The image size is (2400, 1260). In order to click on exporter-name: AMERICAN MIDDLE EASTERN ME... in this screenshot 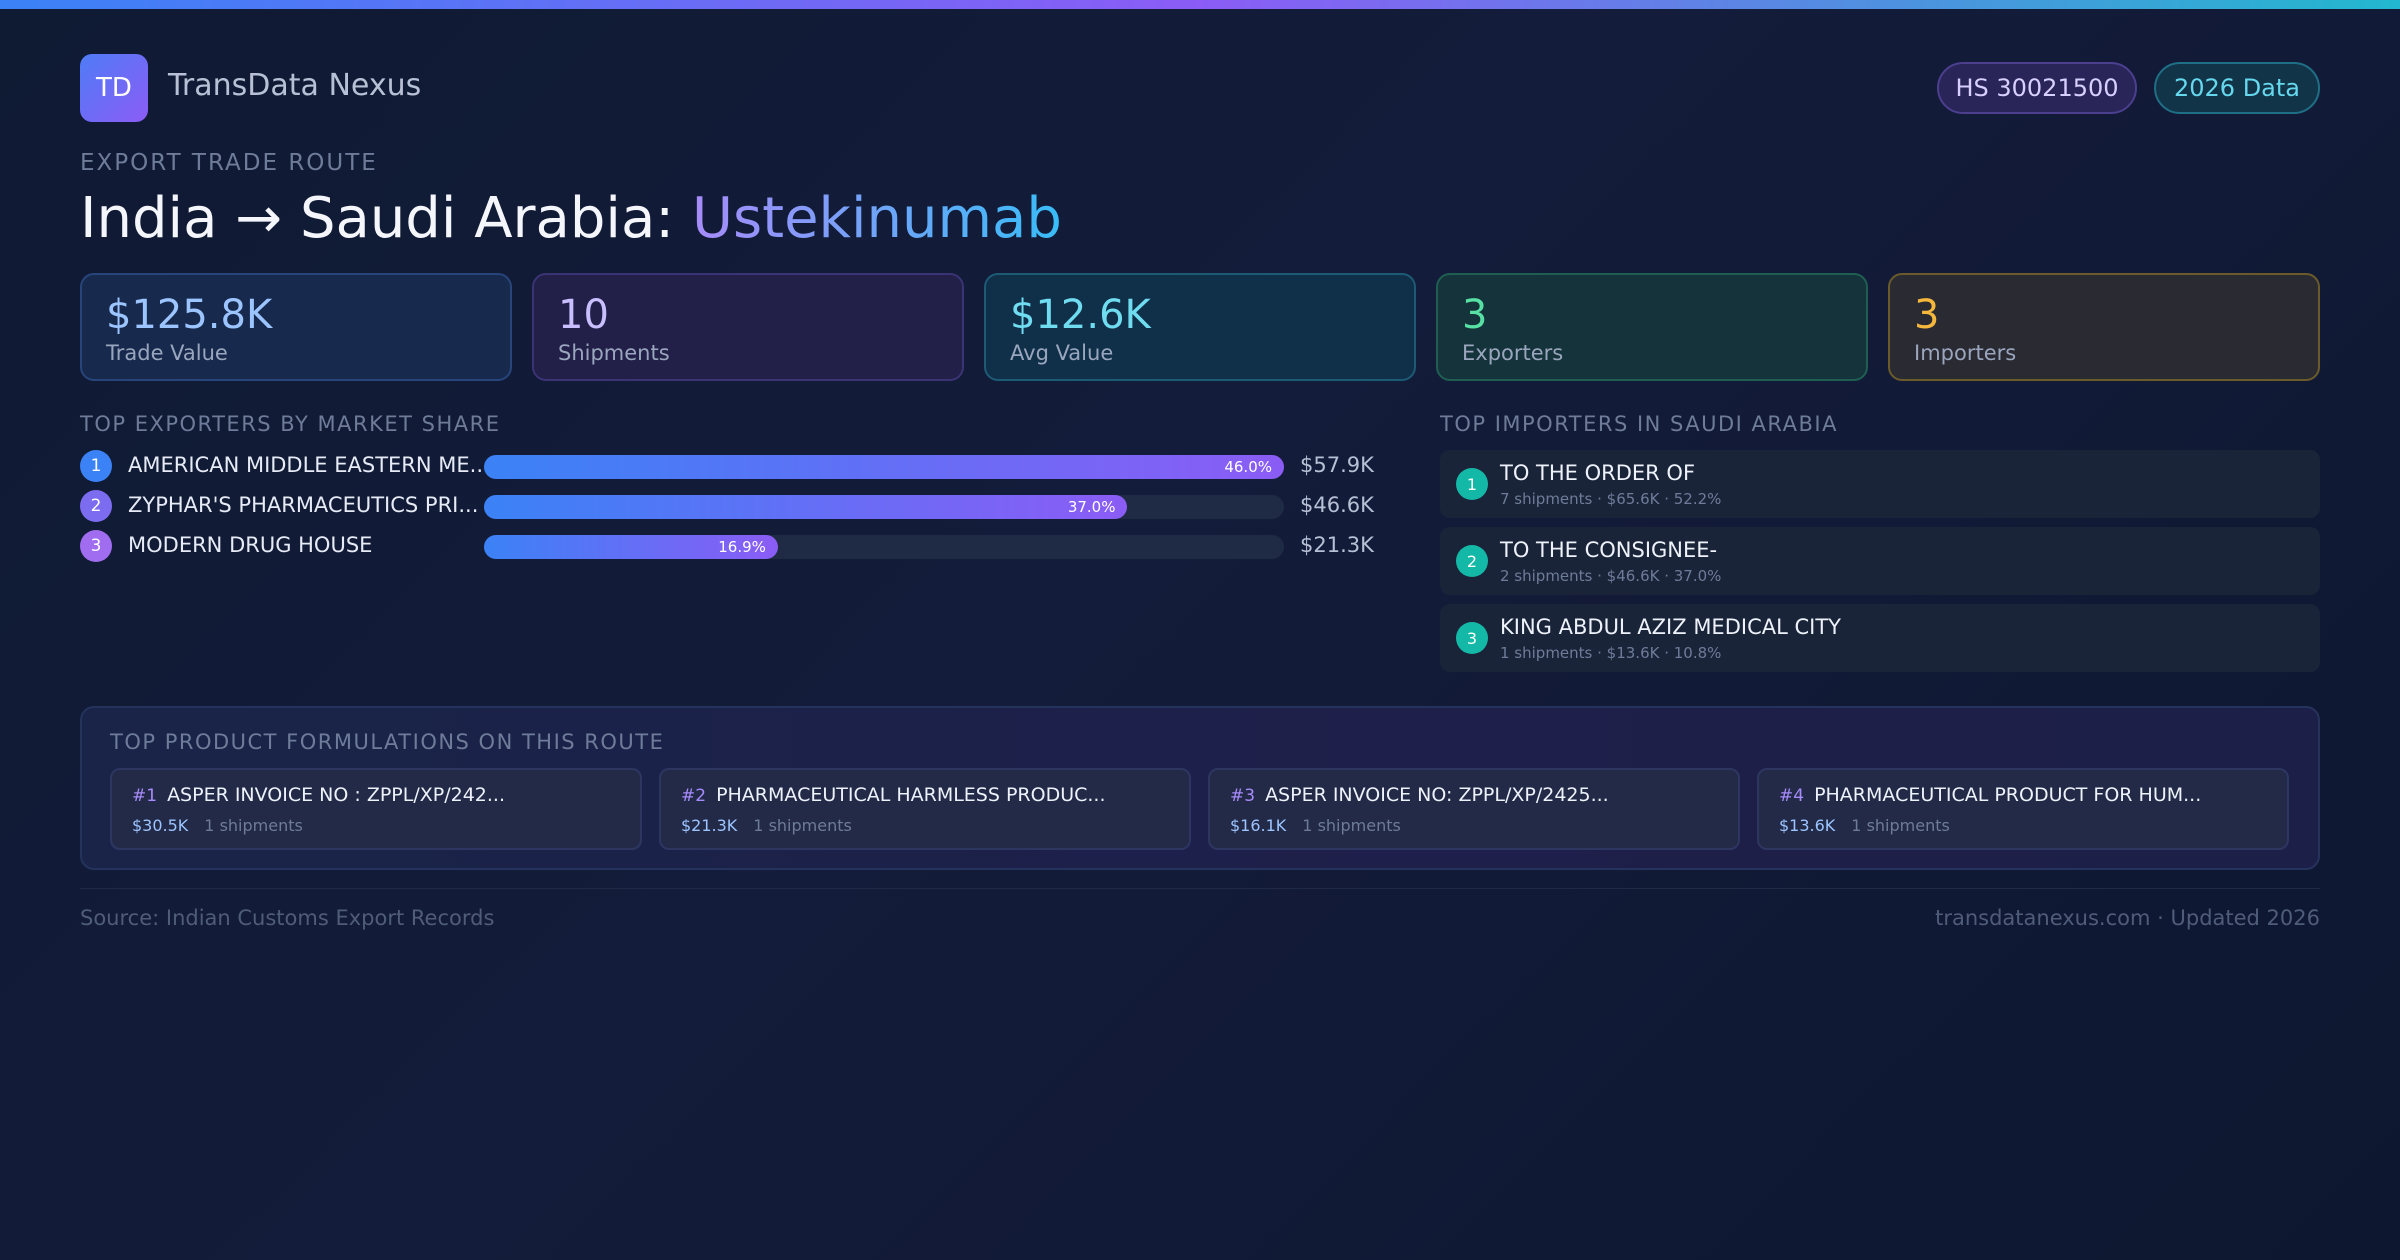, I will do `click(309, 465)`.